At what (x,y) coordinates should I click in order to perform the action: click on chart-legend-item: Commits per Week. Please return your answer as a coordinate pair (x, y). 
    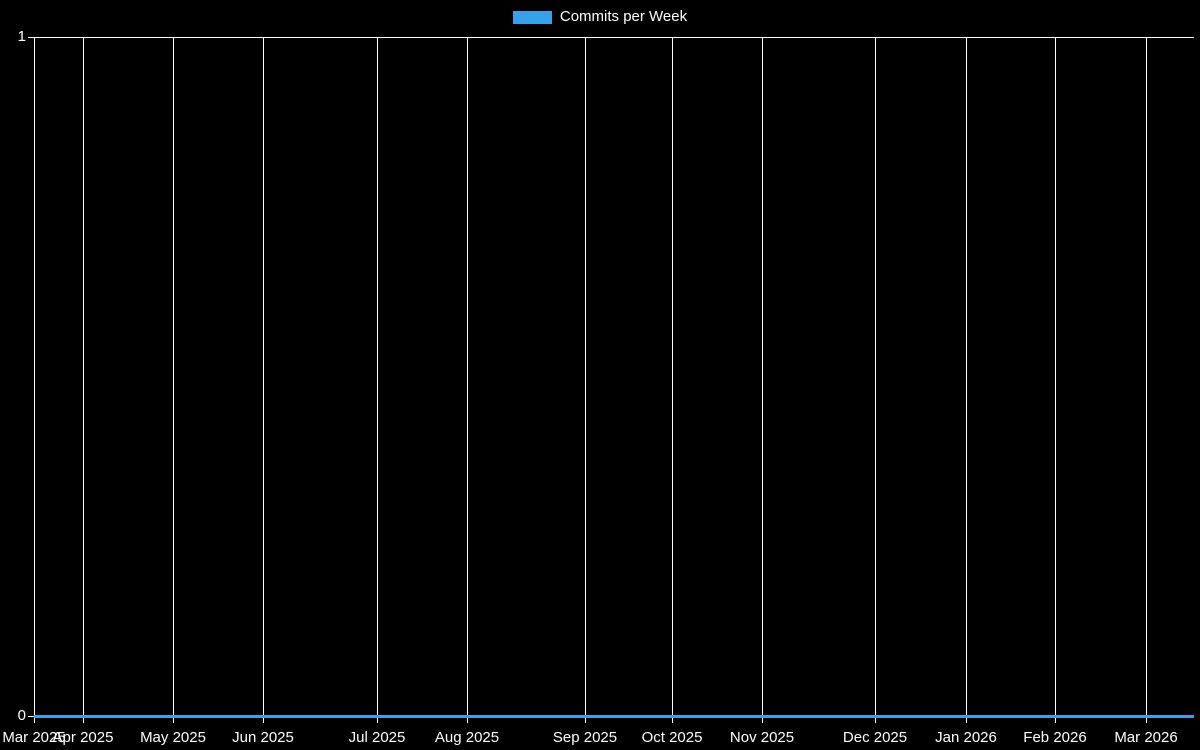
    Looking at the image, I should click on (600, 17).